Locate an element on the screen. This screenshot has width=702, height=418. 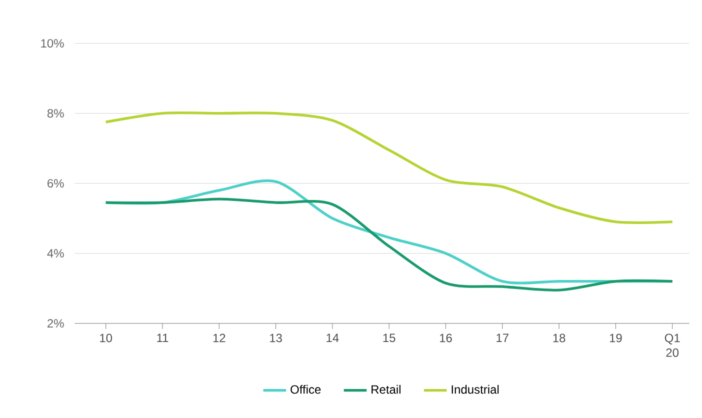
x-tick-label: 19 is located at coordinates (616, 338).